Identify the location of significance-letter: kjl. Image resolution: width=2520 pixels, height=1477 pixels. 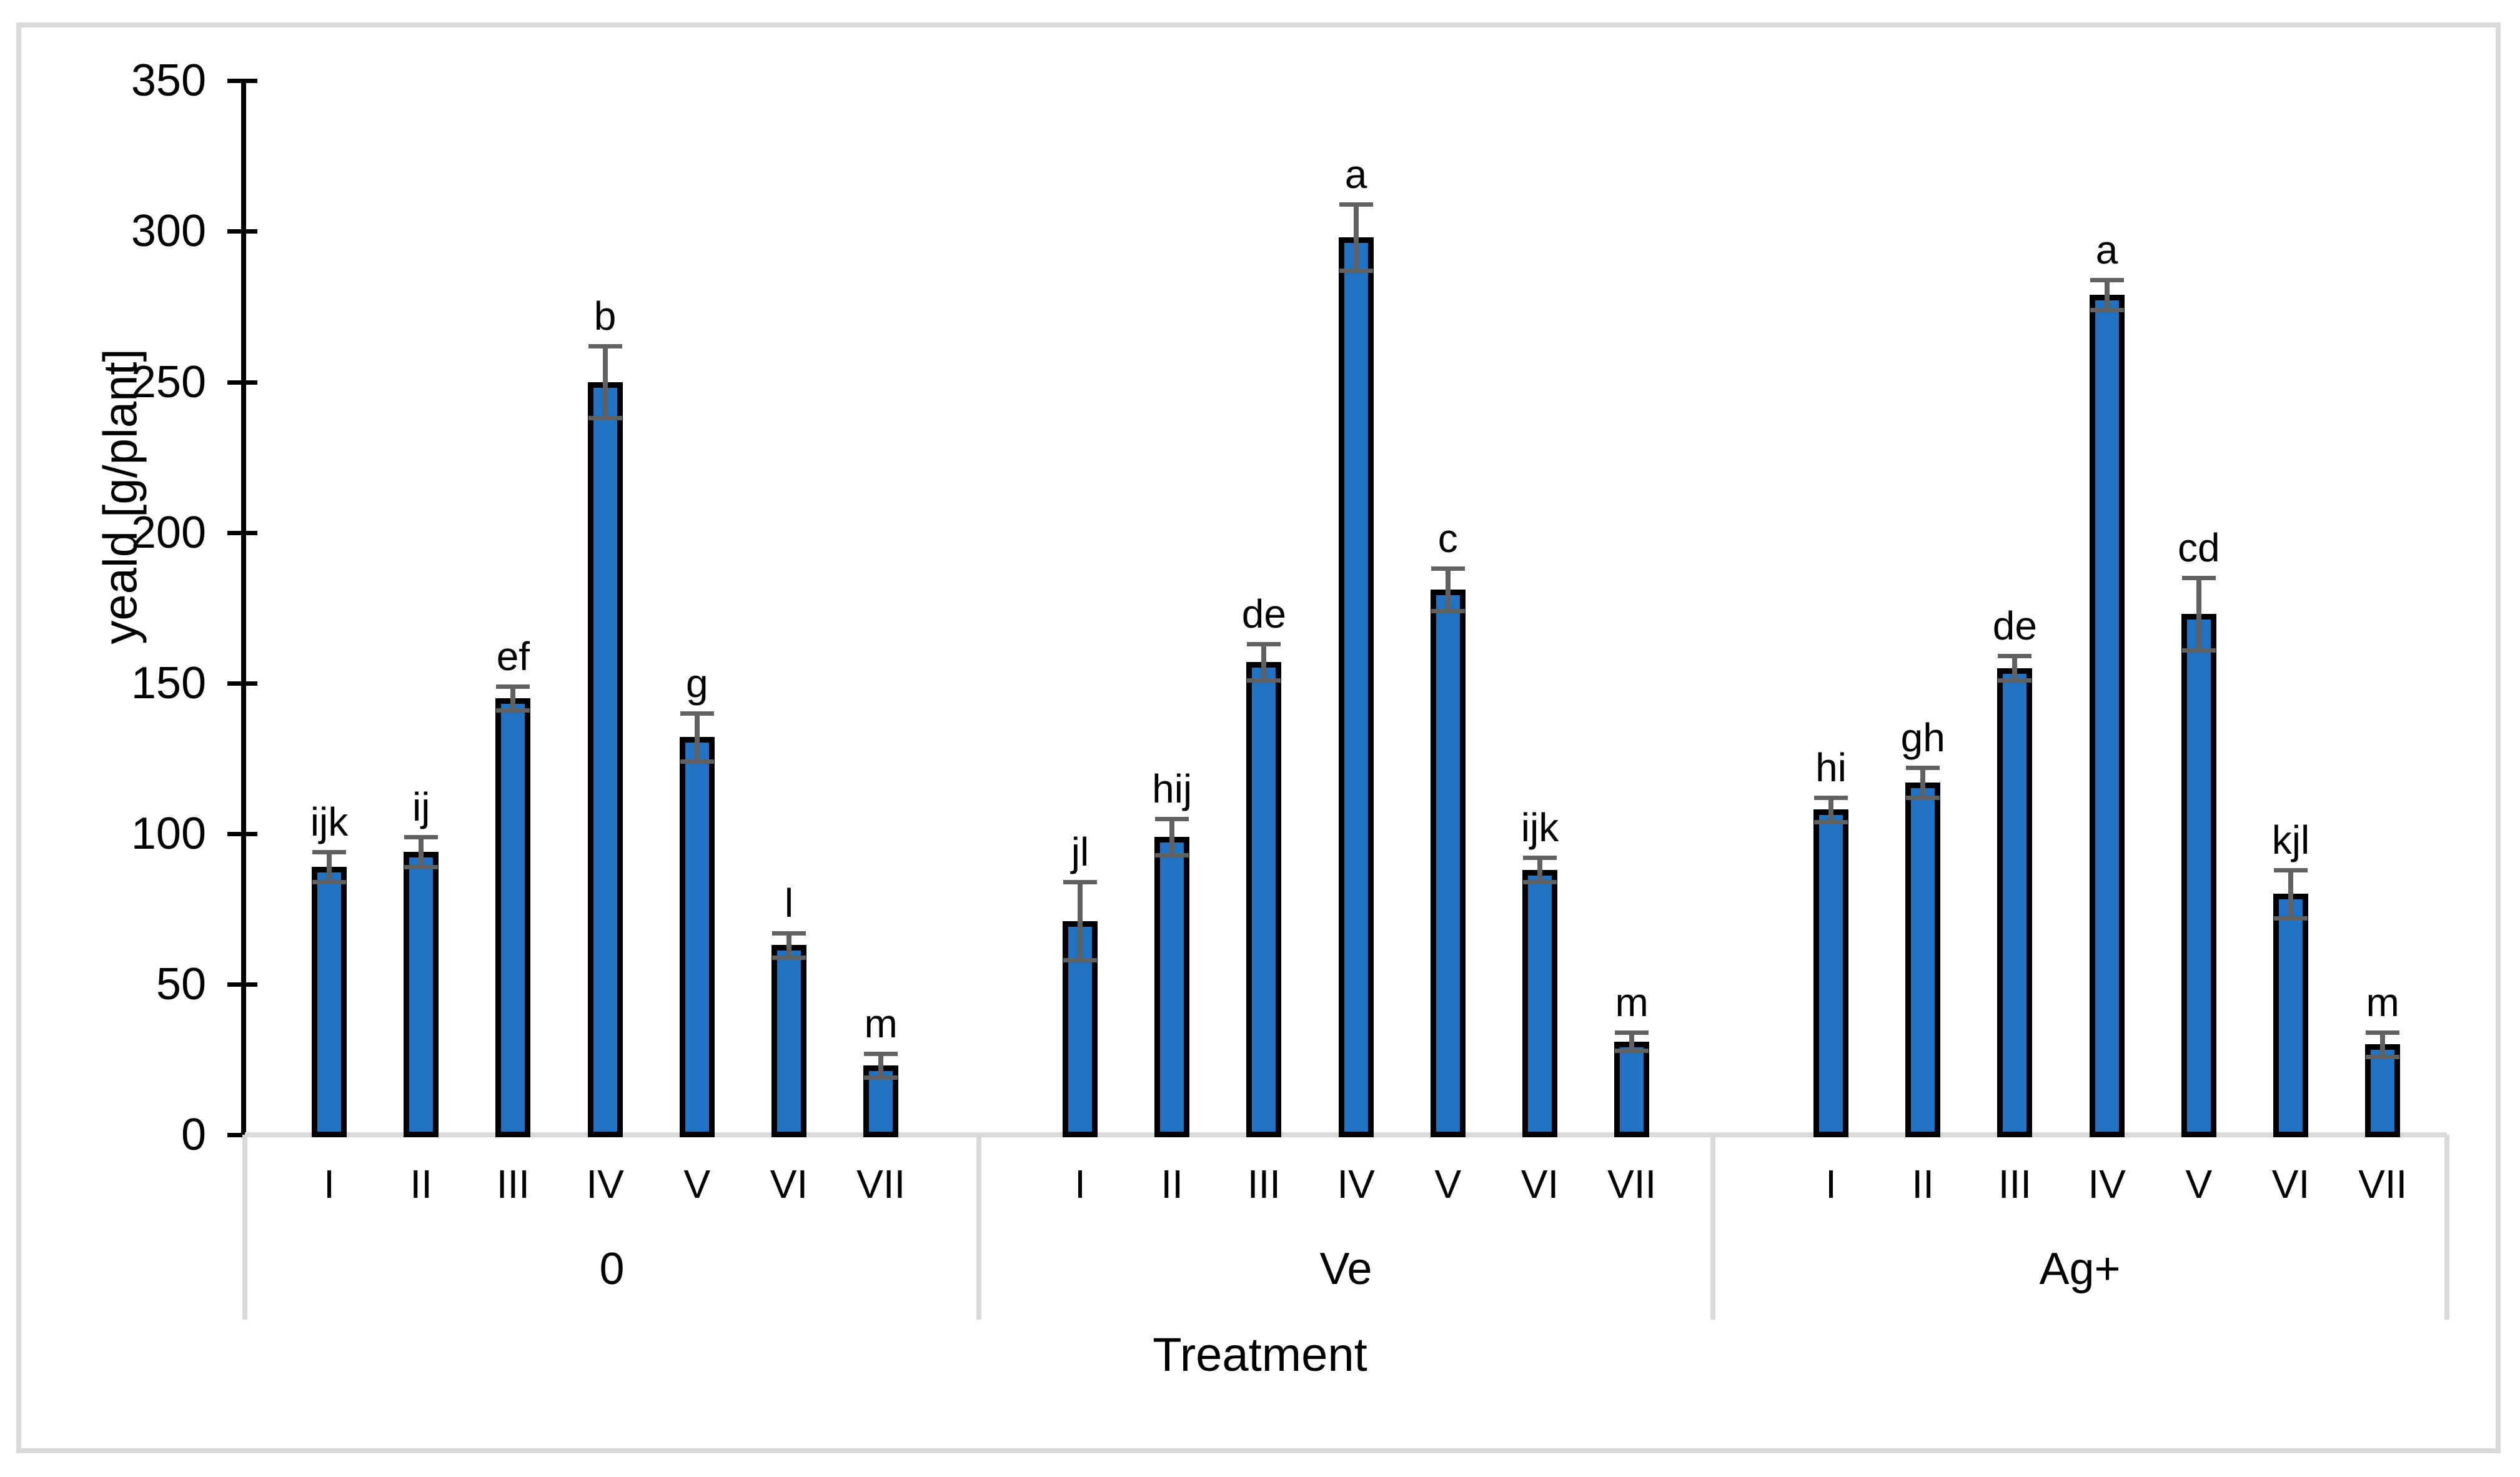
(2290, 839).